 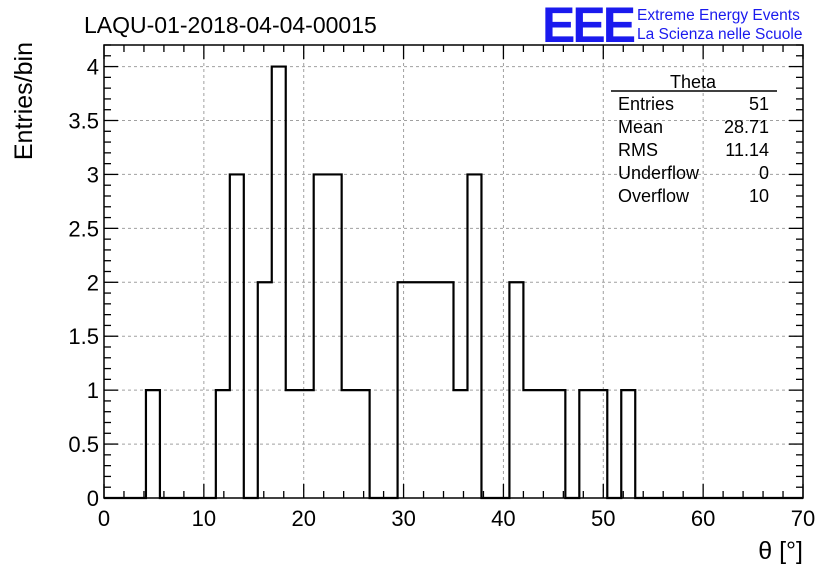 I want to click on chart-title: LAQU-01-2018-04-04-00015, so click(x=230, y=25).